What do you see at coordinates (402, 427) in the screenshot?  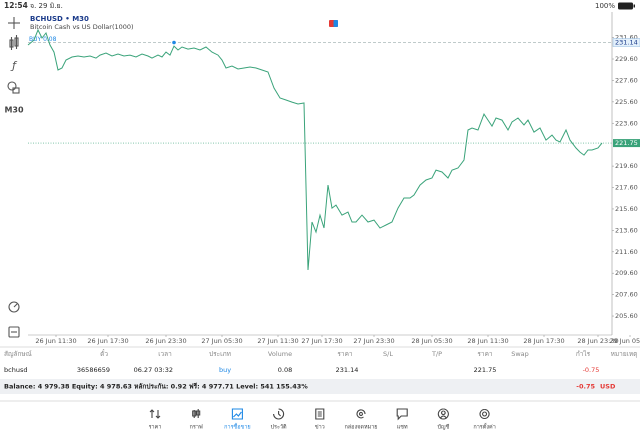 I see `nav-label: แชท` at bounding box center [402, 427].